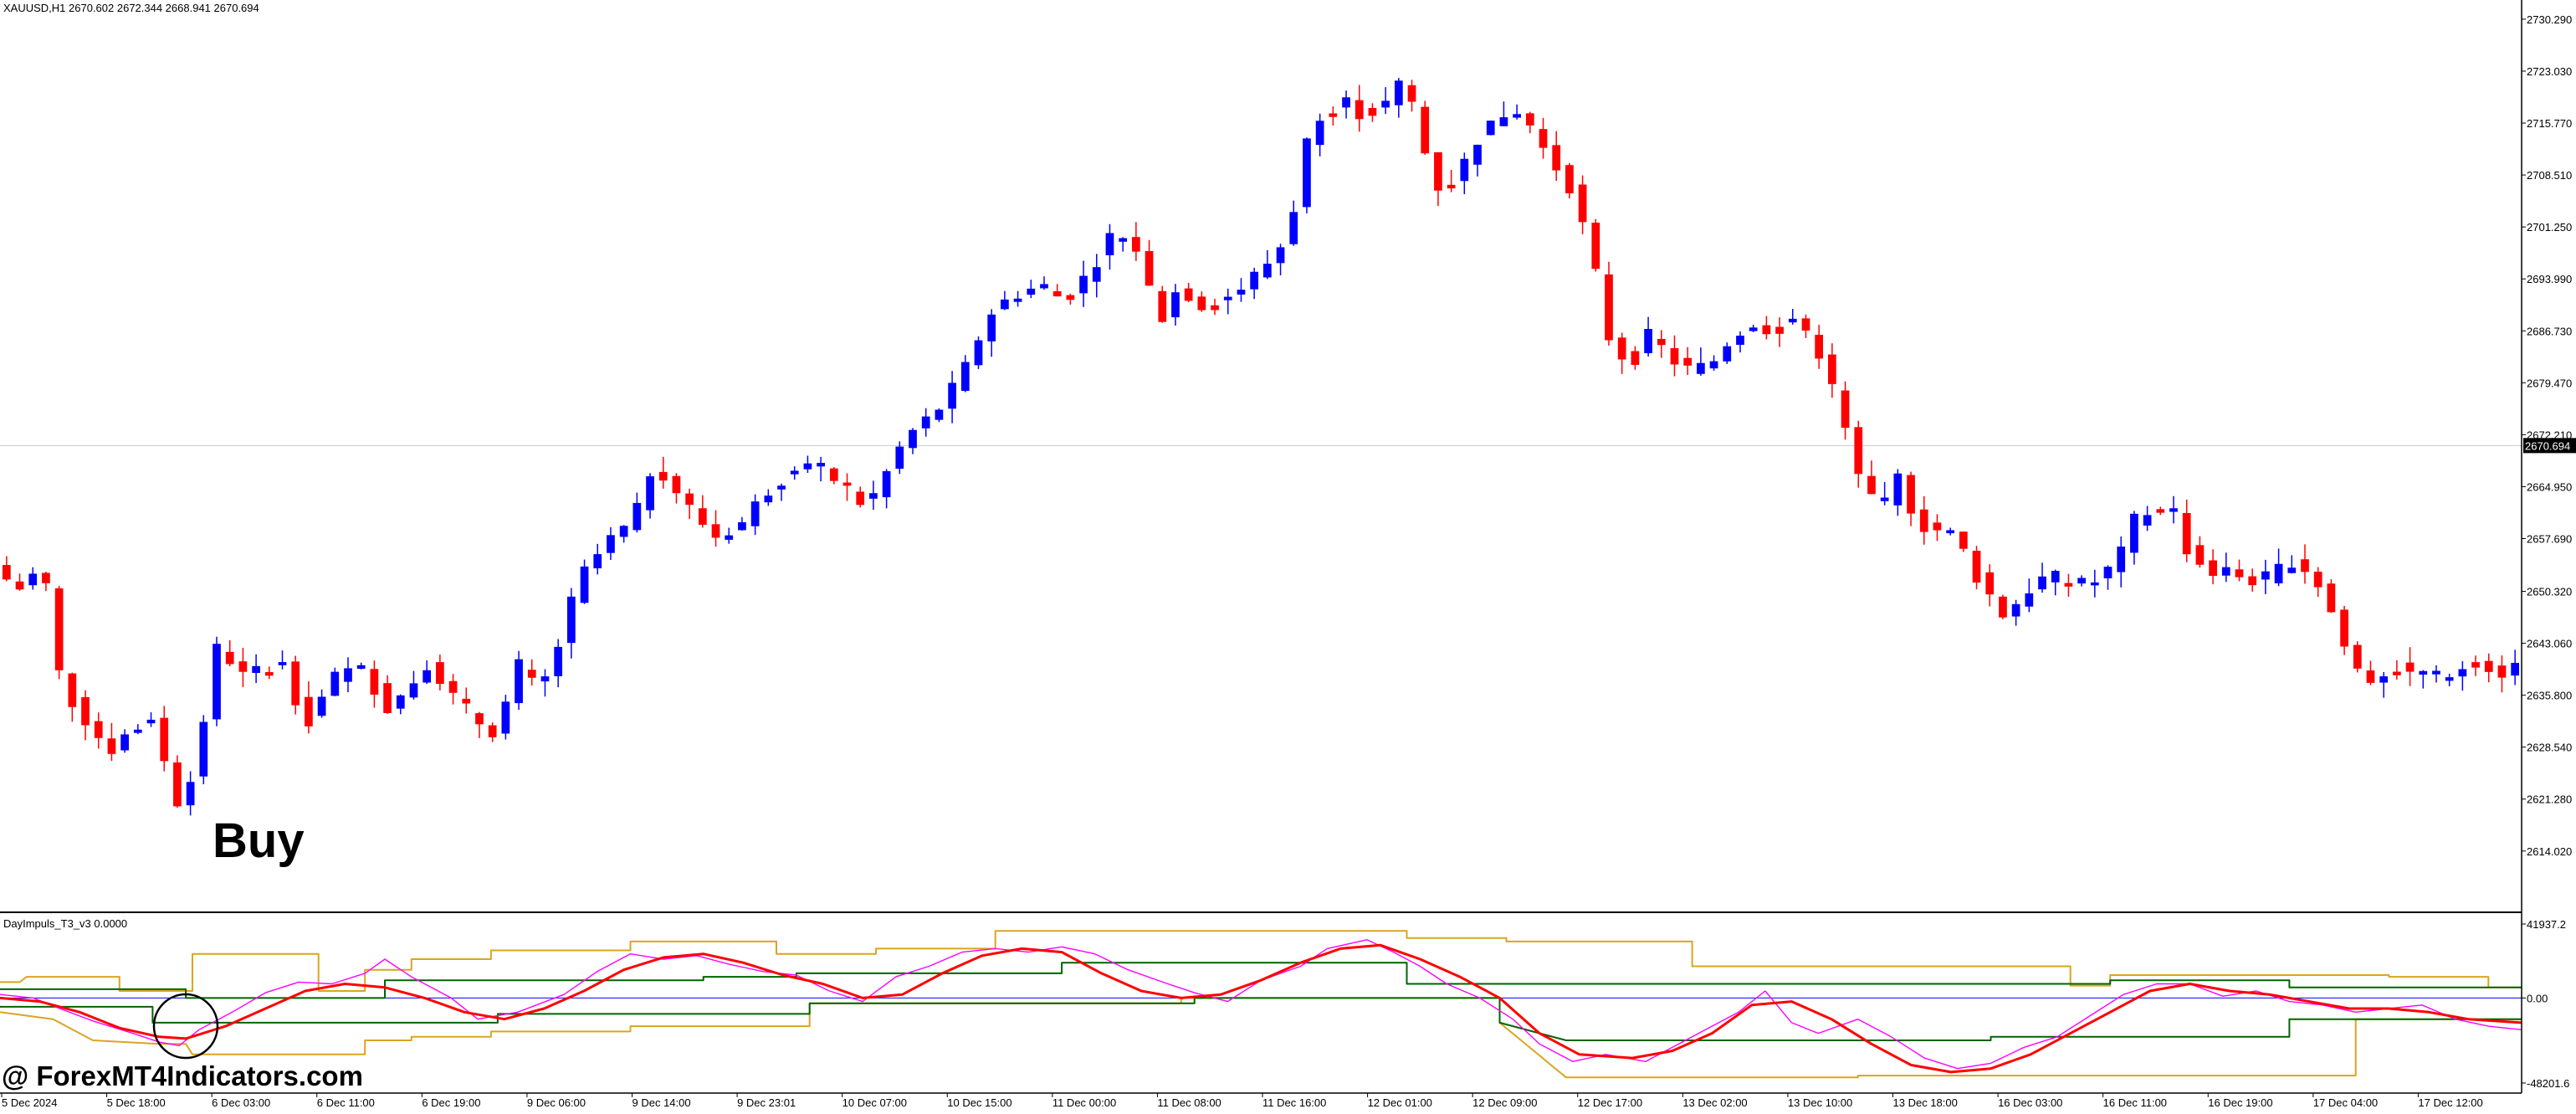 This screenshot has height=1114, width=2576. I want to click on indicator-axis: 41937.2 0.00 -48201.6, so click(2546, 1004).